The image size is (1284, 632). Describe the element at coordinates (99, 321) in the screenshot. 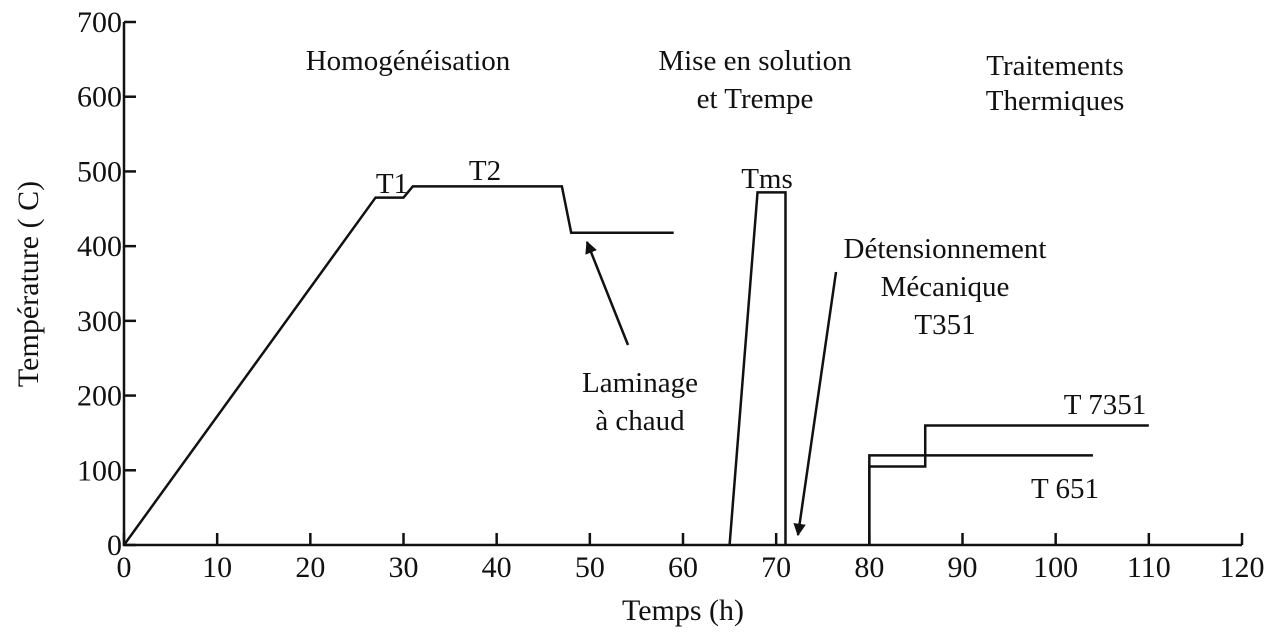

I see `y-tick-label: 300` at that location.